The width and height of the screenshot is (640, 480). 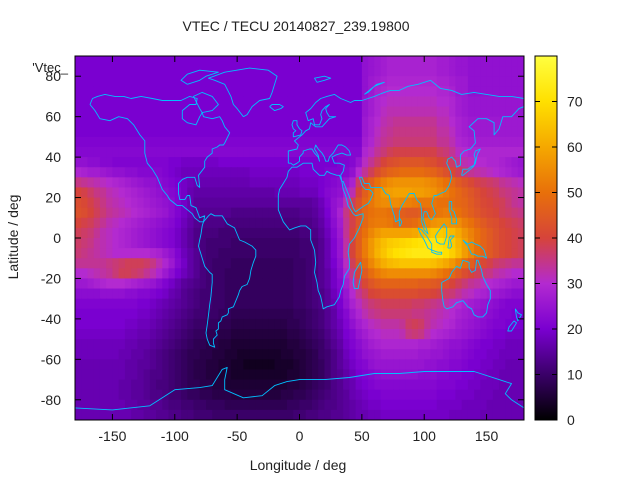 What do you see at coordinates (451, 242) in the screenshot?
I see `coastline-sulawesi` at bounding box center [451, 242].